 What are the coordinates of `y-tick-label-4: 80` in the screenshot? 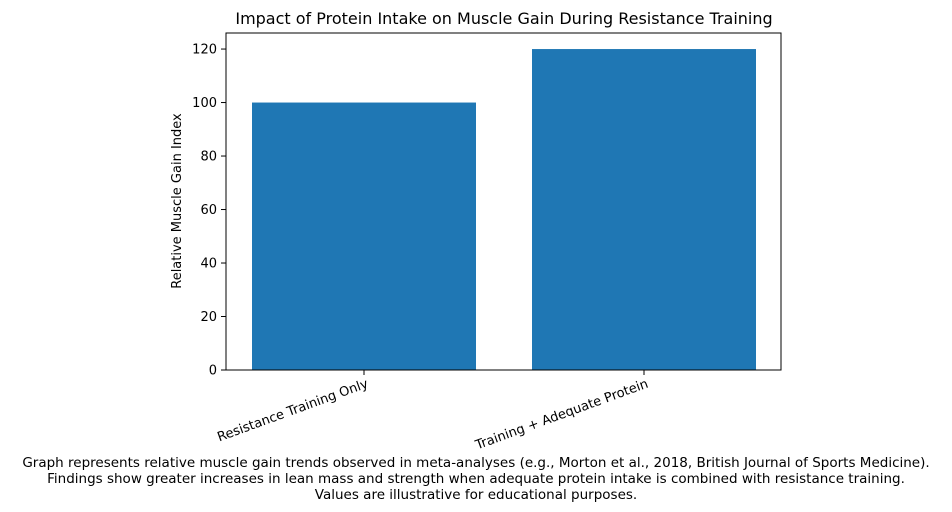 It's located at (208, 157).